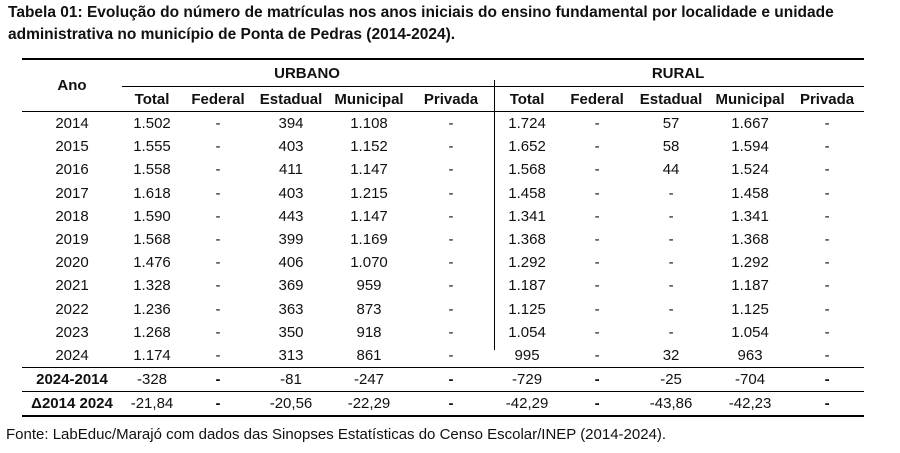  I want to click on table-cell: 873, so click(369, 309).